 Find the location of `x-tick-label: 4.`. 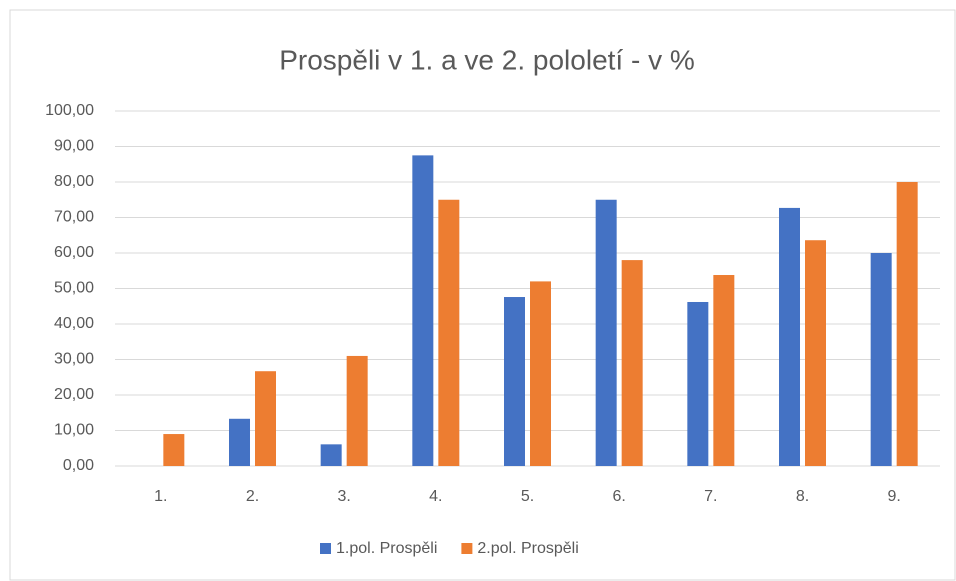

x-tick-label: 4. is located at coordinates (435, 496).